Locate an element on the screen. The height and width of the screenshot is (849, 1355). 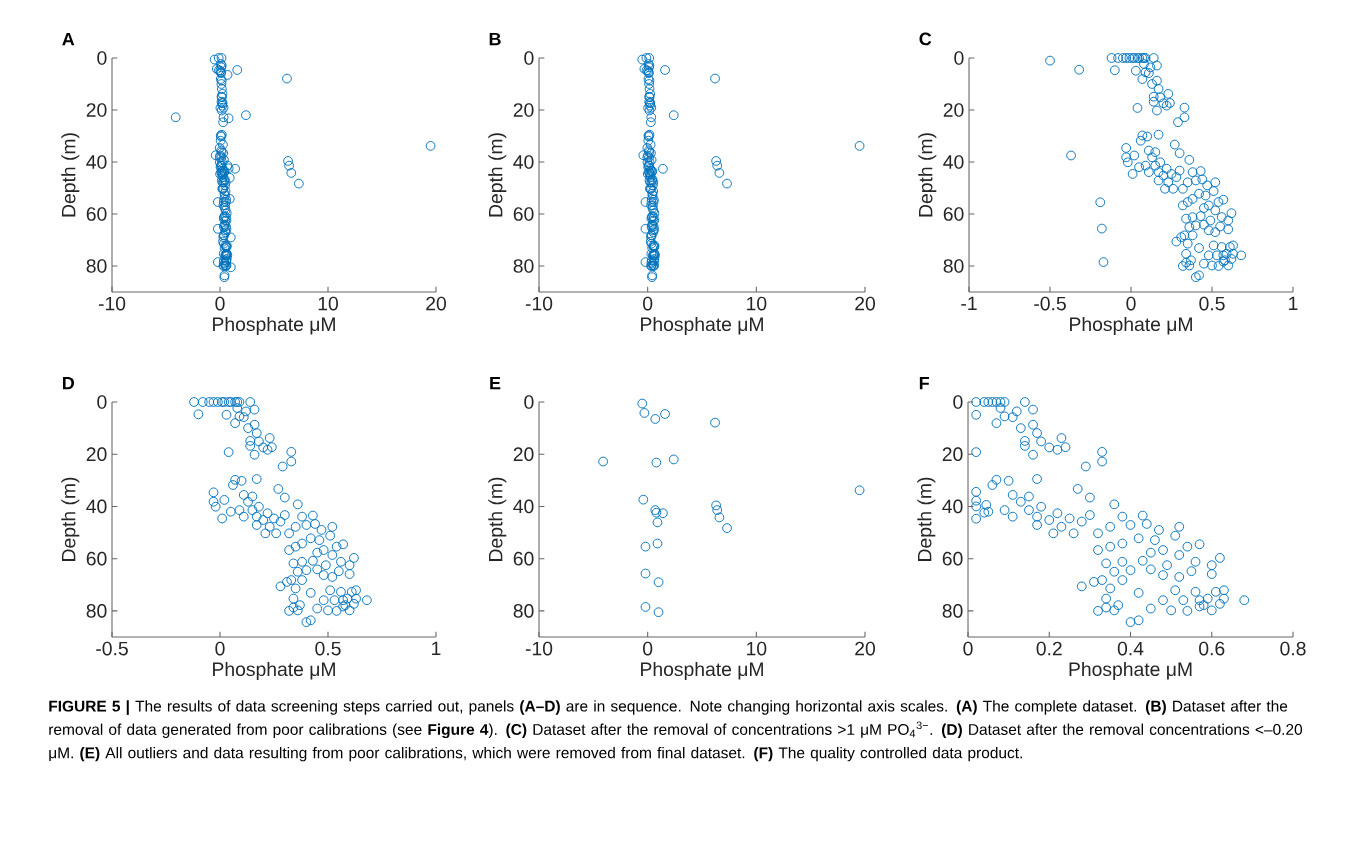
chart-title: D is located at coordinates (68, 383).